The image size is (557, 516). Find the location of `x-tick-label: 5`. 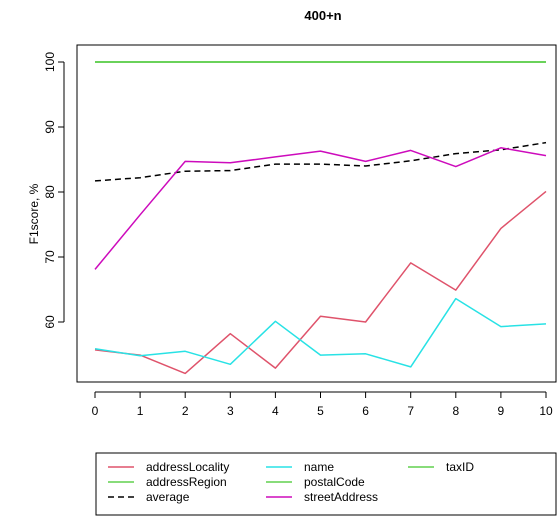

x-tick-label: 5 is located at coordinates (320, 411).